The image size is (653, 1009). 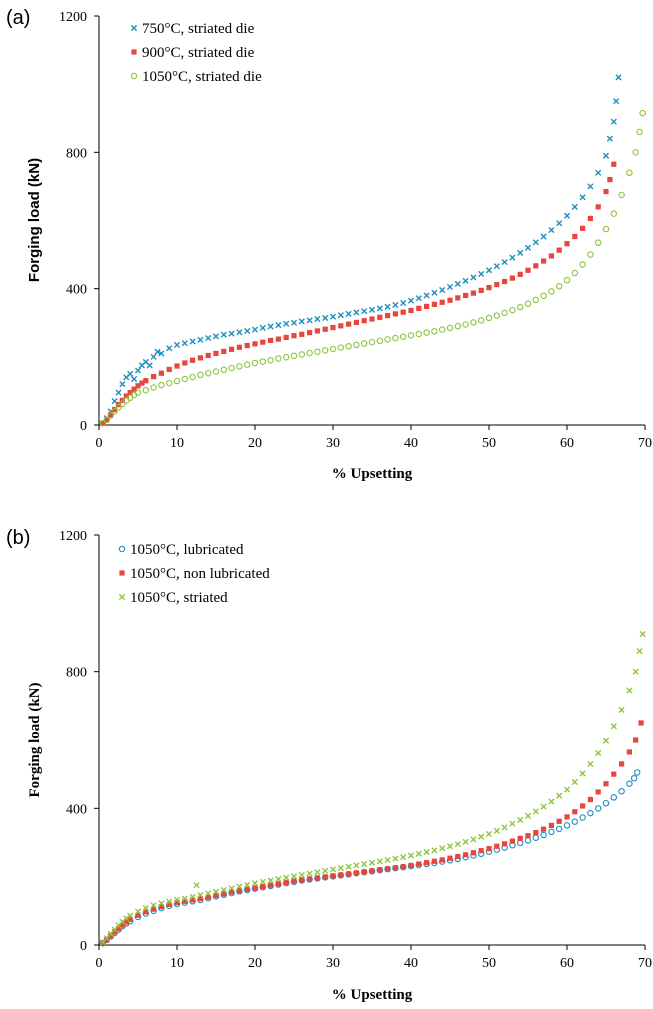 What do you see at coordinates (374, 438) in the screenshot?
I see `x-ticks-a: 0 10 20 30 40 50 60 70` at bounding box center [374, 438].